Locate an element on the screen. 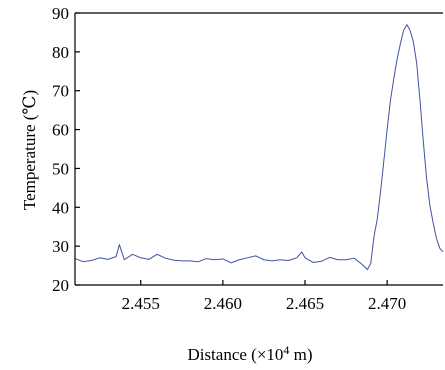 The image size is (445, 370). y-axis-title: Temperature (℃) is located at coordinates (29, 150).